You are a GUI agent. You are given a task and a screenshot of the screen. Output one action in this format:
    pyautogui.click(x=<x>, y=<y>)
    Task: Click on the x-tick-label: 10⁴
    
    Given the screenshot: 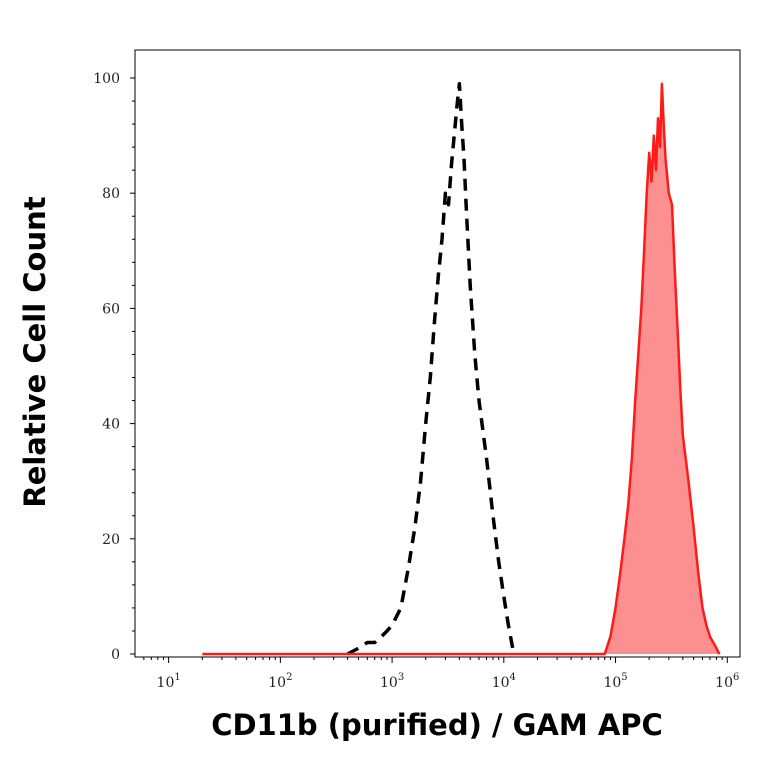 What is the action you would take?
    pyautogui.click(x=504, y=681)
    